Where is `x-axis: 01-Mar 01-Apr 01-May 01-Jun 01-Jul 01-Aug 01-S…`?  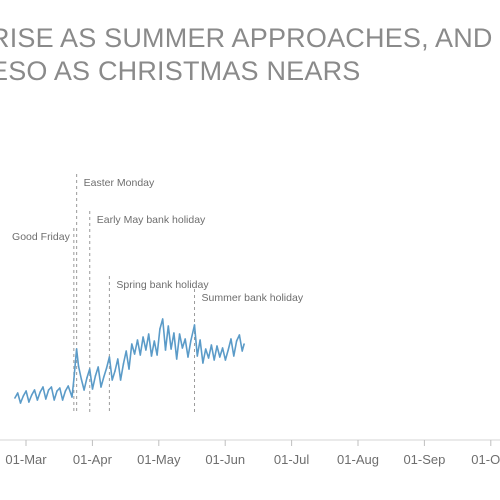 x-axis: 01-Mar 01-Apr 01-May 01-Jun 01-Jul 01-Aug 01-S… is located at coordinates (250, 453).